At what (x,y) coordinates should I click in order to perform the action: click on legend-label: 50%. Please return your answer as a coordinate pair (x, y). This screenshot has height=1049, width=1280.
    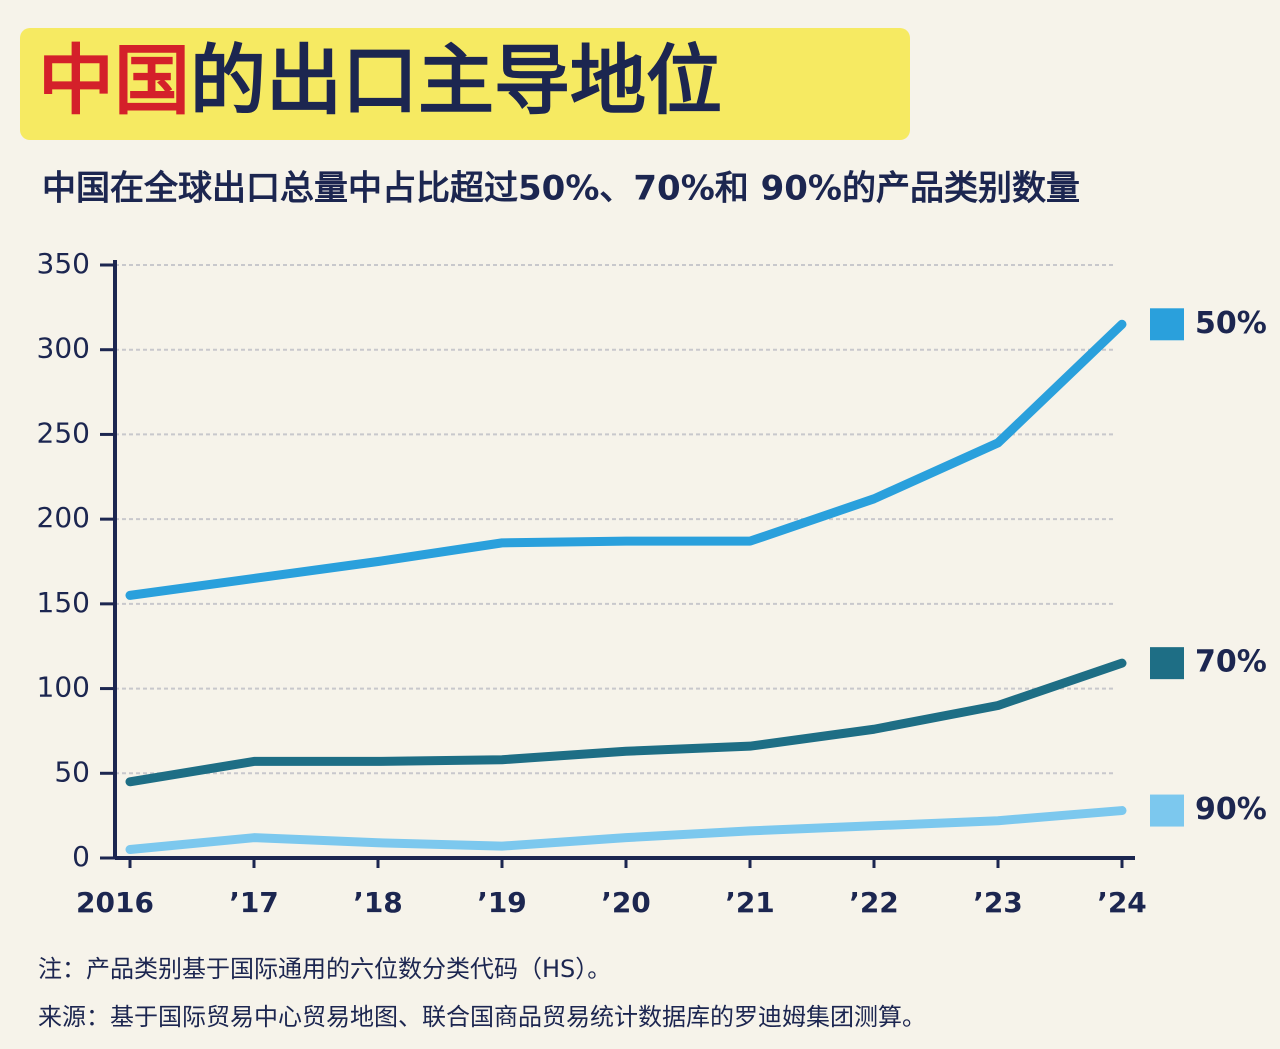
    Looking at the image, I should click on (1231, 323).